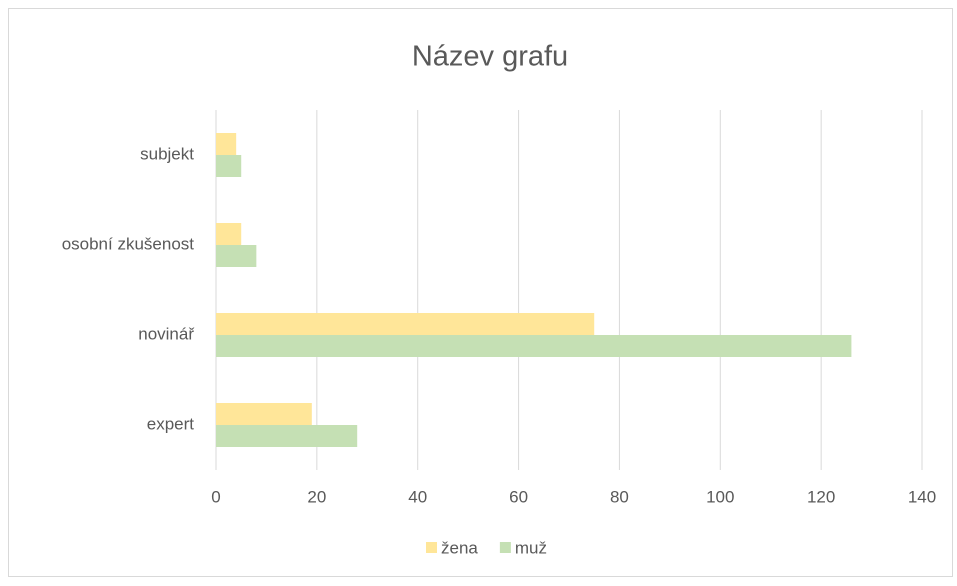 This screenshot has width=957, height=586. Describe the element at coordinates (128, 243) in the screenshot. I see `y-tick-label: osobní zkušenost` at that location.